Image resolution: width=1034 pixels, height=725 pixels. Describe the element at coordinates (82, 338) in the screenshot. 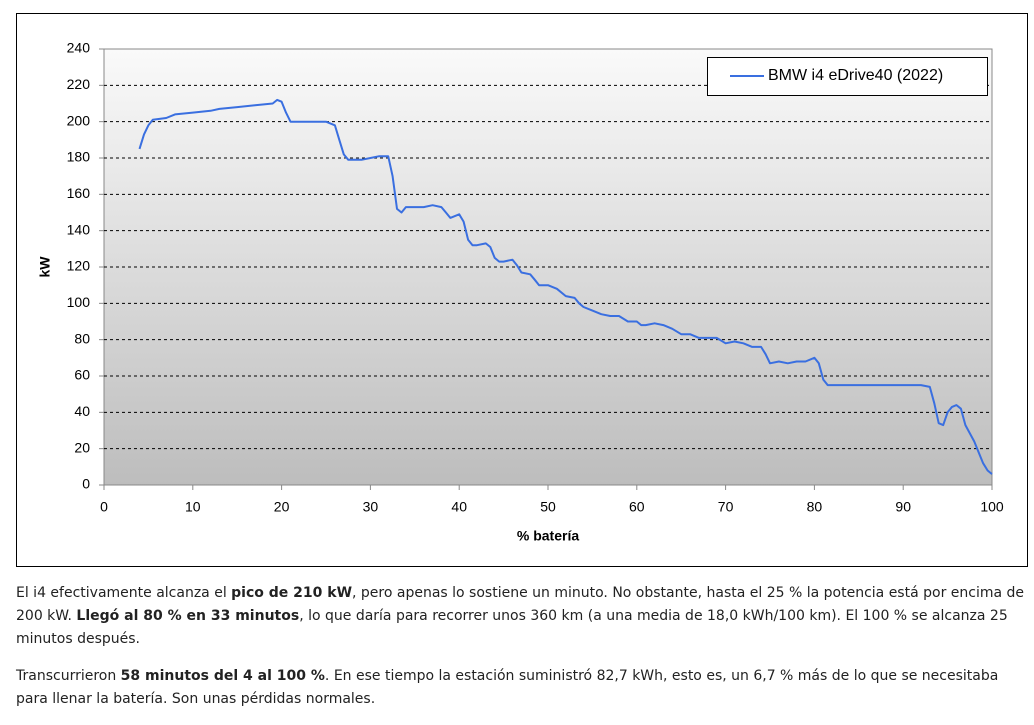

I see `y-tick-label: 80` at that location.